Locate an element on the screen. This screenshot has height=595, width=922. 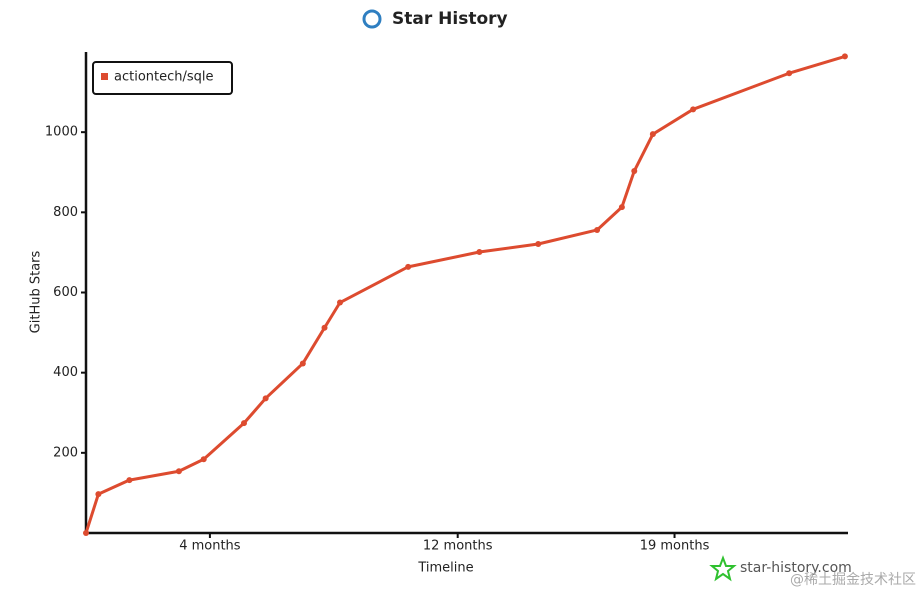
y-tick-label: 600 is located at coordinates (65, 292).